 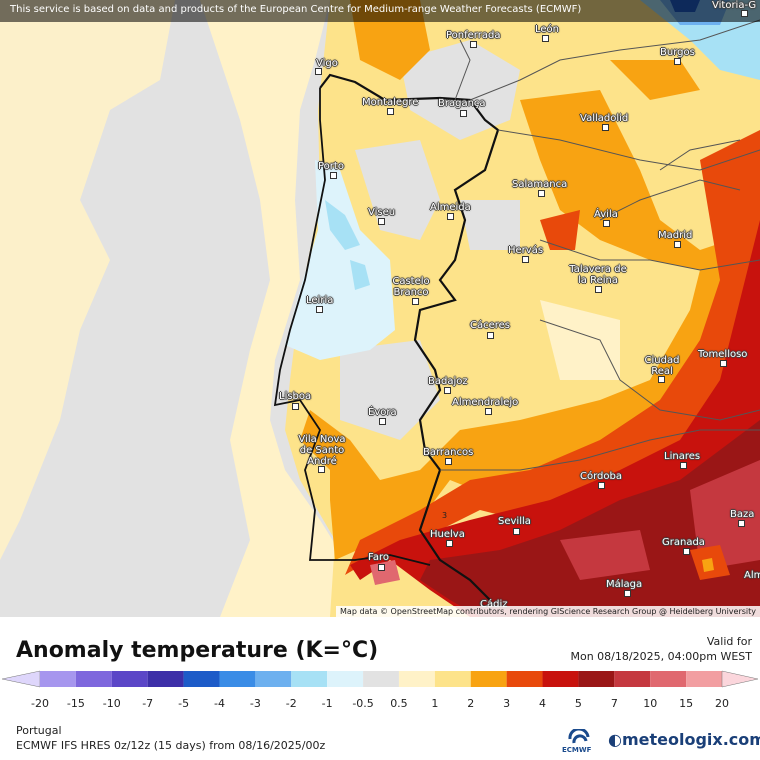 I want to click on city-label-cordoba: Córdoba, so click(x=601, y=476).